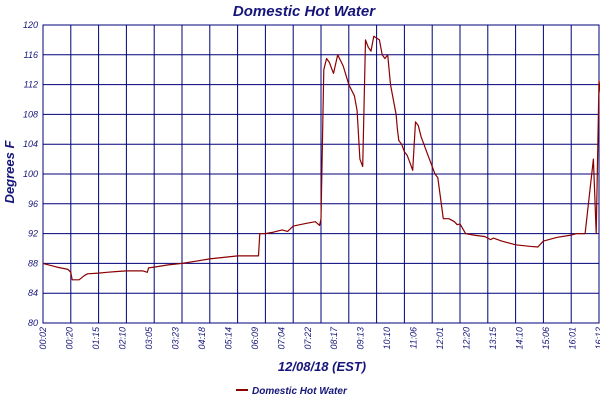  Describe the element at coordinates (202, 338) in the screenshot. I see `x-tick-label: 04:18` at that location.